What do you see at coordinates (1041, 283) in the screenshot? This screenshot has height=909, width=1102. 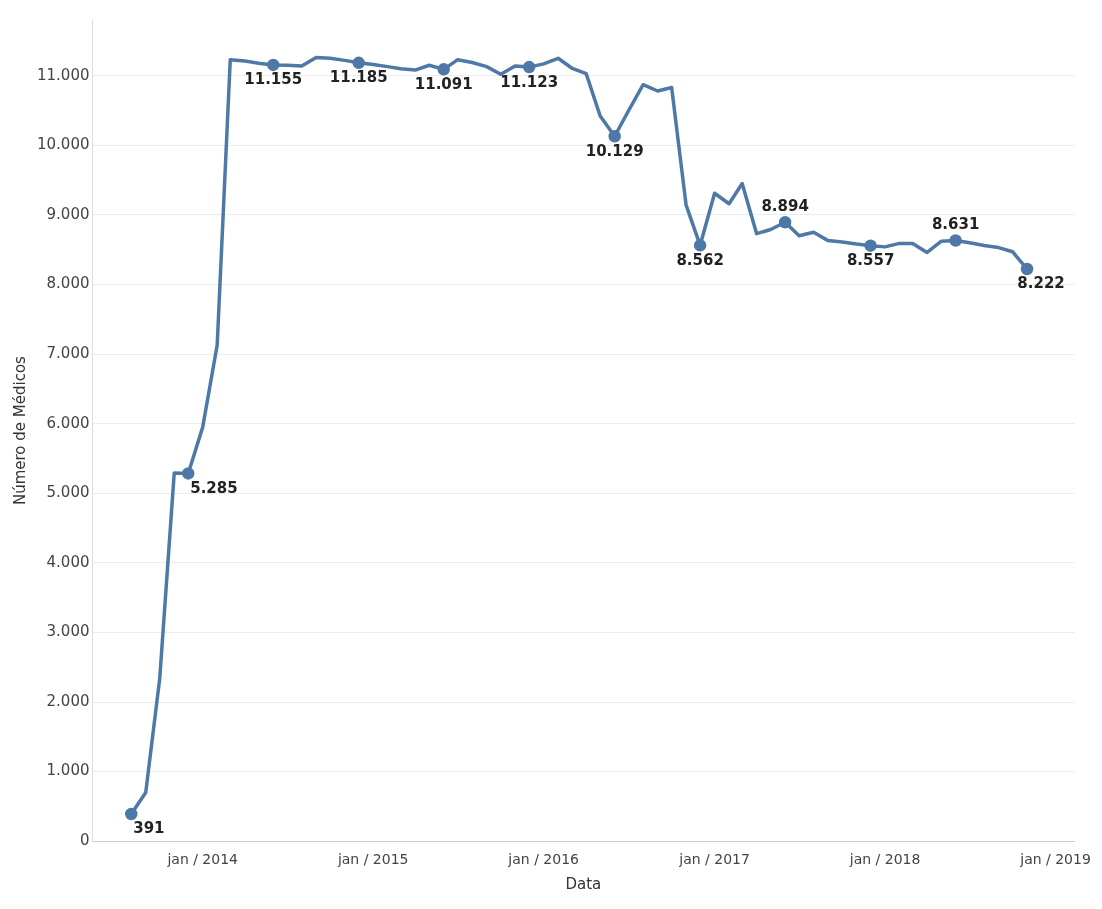 I see `data-label: 8.222` at bounding box center [1041, 283].